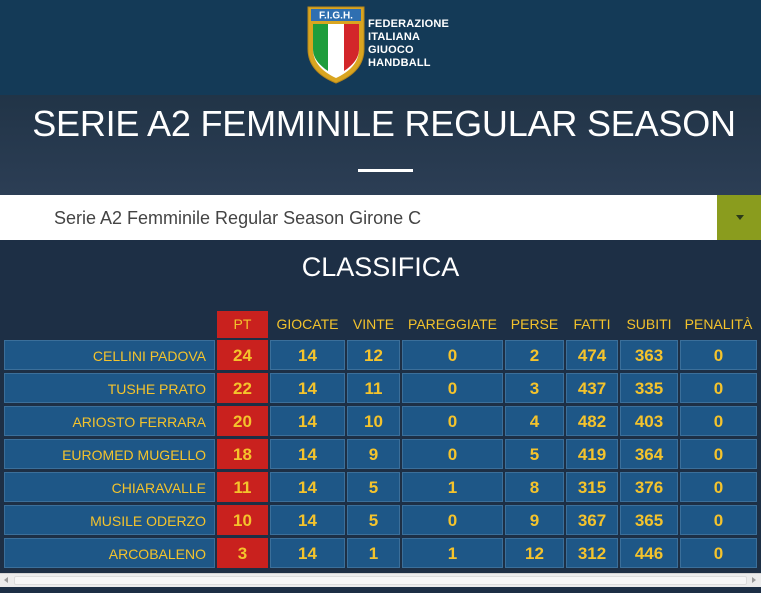 The height and width of the screenshot is (593, 761). What do you see at coordinates (649, 454) in the screenshot?
I see `cell-subiti: 364` at bounding box center [649, 454].